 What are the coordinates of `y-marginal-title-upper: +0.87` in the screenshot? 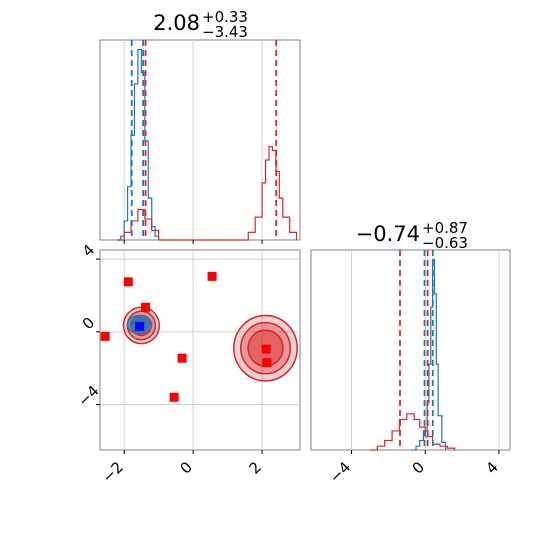 It's located at (445, 228).